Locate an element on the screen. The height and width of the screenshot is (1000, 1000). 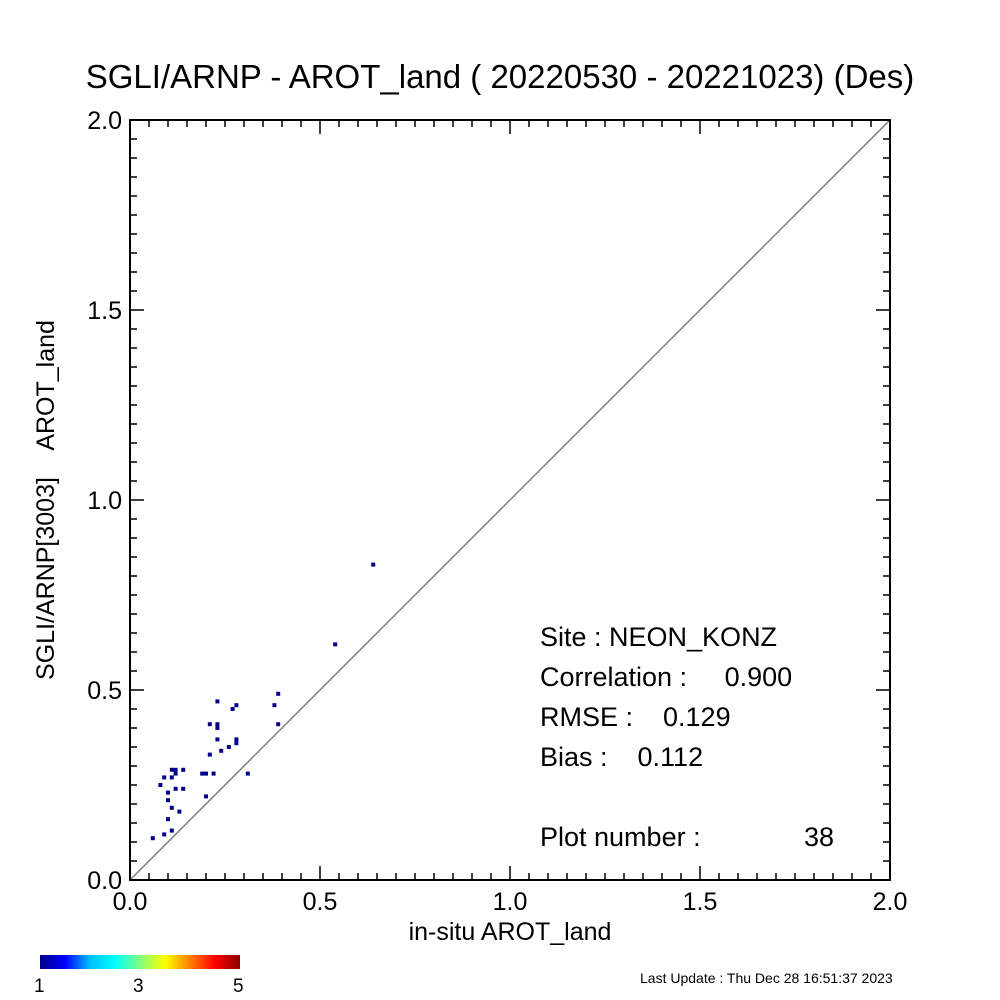
y-tick-label: 1.5 is located at coordinates (104, 311).